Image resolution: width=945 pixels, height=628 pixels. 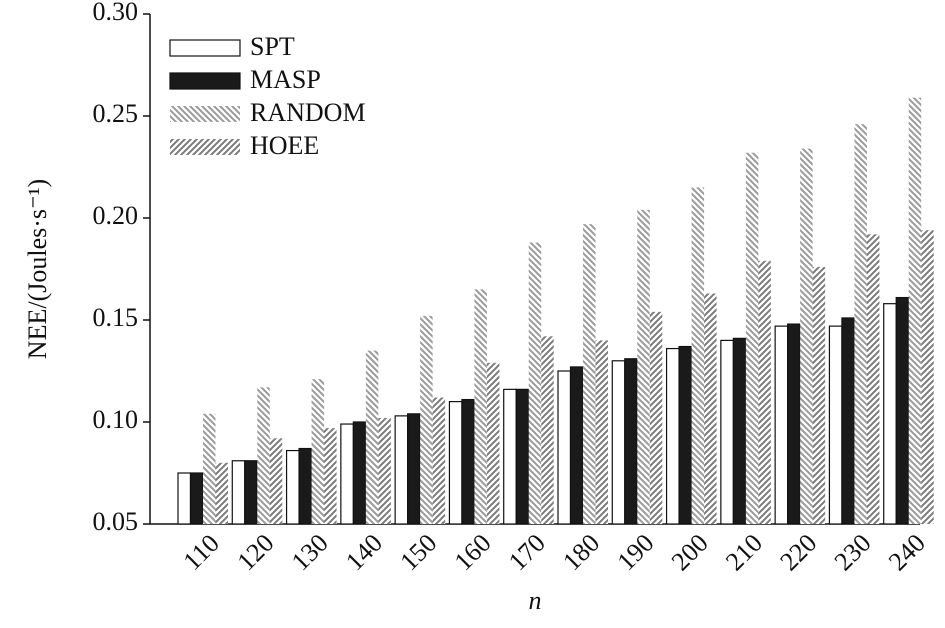 What do you see at coordinates (116, 419) in the screenshot?
I see `y-tick-label: 0.10` at bounding box center [116, 419].